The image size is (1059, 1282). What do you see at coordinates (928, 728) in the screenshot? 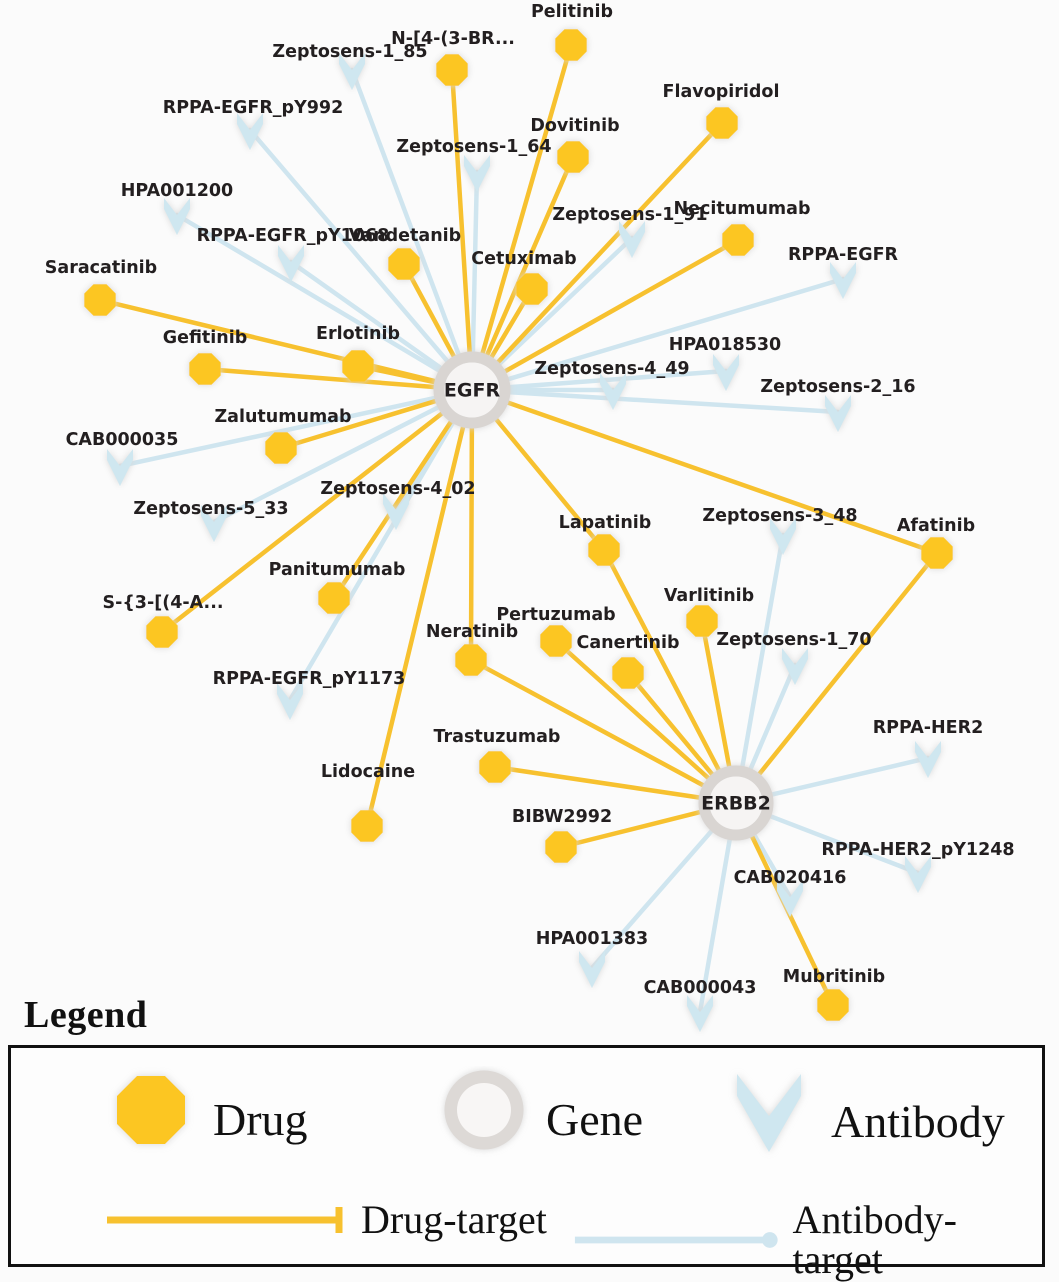
I see `antibody-node-label: RPPA-HER2` at bounding box center [928, 728].